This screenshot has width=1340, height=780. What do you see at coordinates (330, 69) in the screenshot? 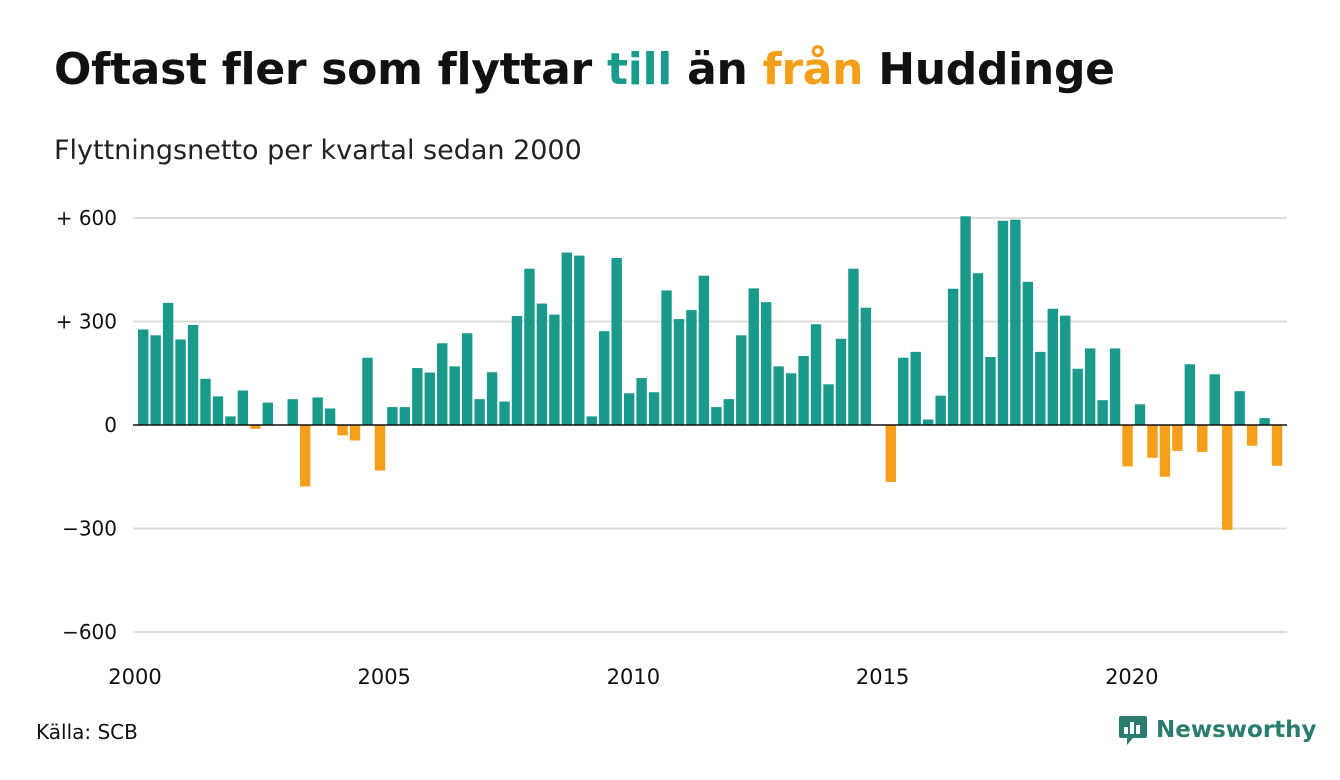
I see `title-part-1: Oftast fler som flyttar` at bounding box center [330, 69].